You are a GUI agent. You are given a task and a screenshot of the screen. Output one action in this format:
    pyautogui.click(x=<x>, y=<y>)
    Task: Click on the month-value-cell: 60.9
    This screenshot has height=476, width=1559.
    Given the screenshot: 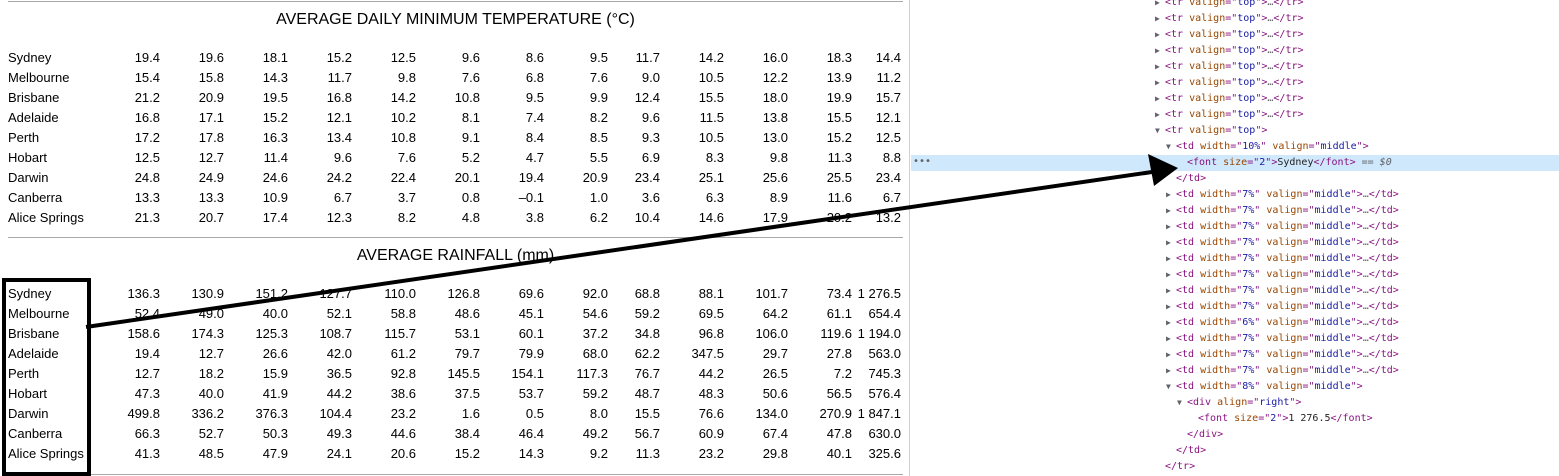 What is the action you would take?
    pyautogui.click(x=711, y=433)
    